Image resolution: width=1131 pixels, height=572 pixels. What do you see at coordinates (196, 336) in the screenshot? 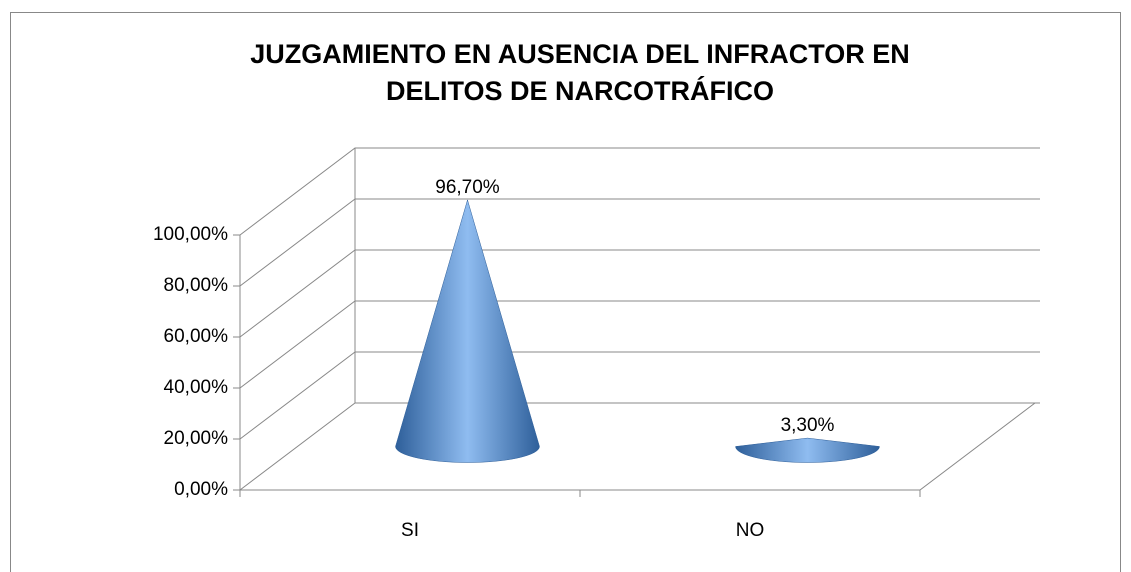
I see `y-tick-label: 60,00%` at bounding box center [196, 336].